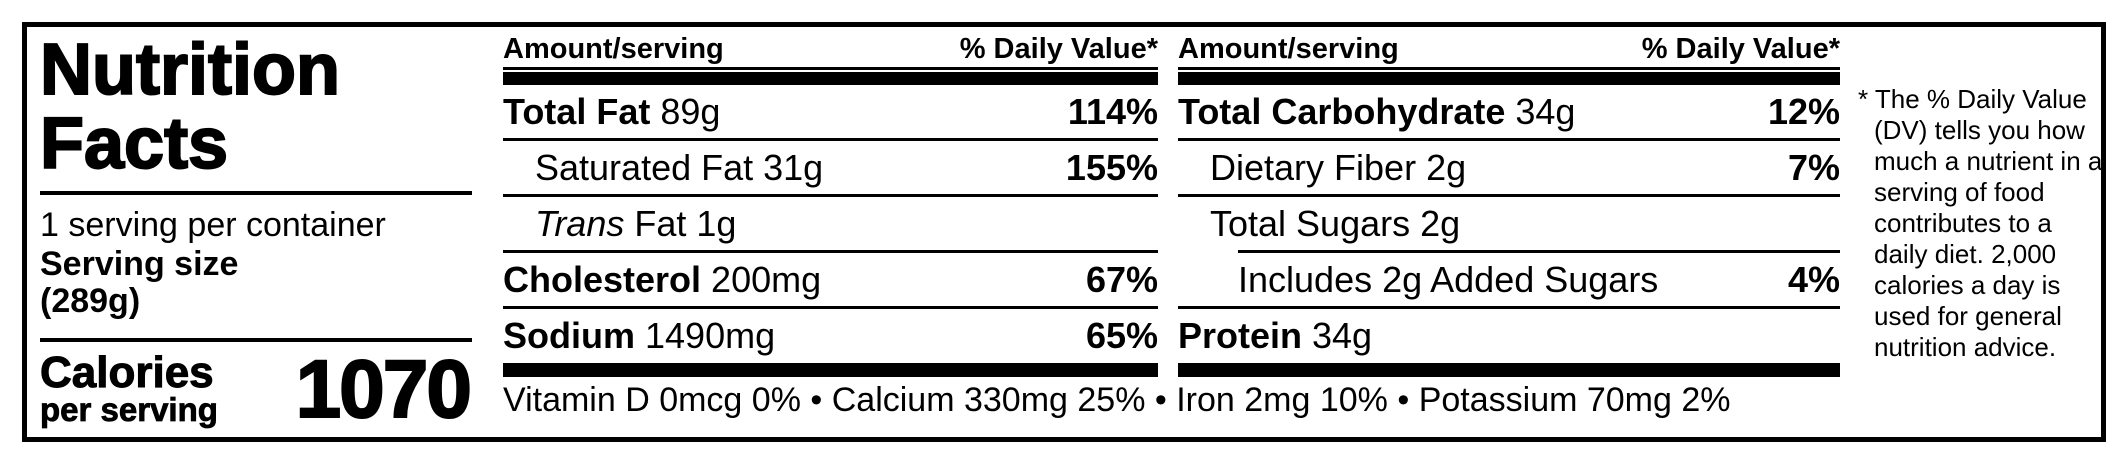 The height and width of the screenshot is (462, 2124). What do you see at coordinates (690, 111) in the screenshot?
I see `nutrient-amount: 89g` at bounding box center [690, 111].